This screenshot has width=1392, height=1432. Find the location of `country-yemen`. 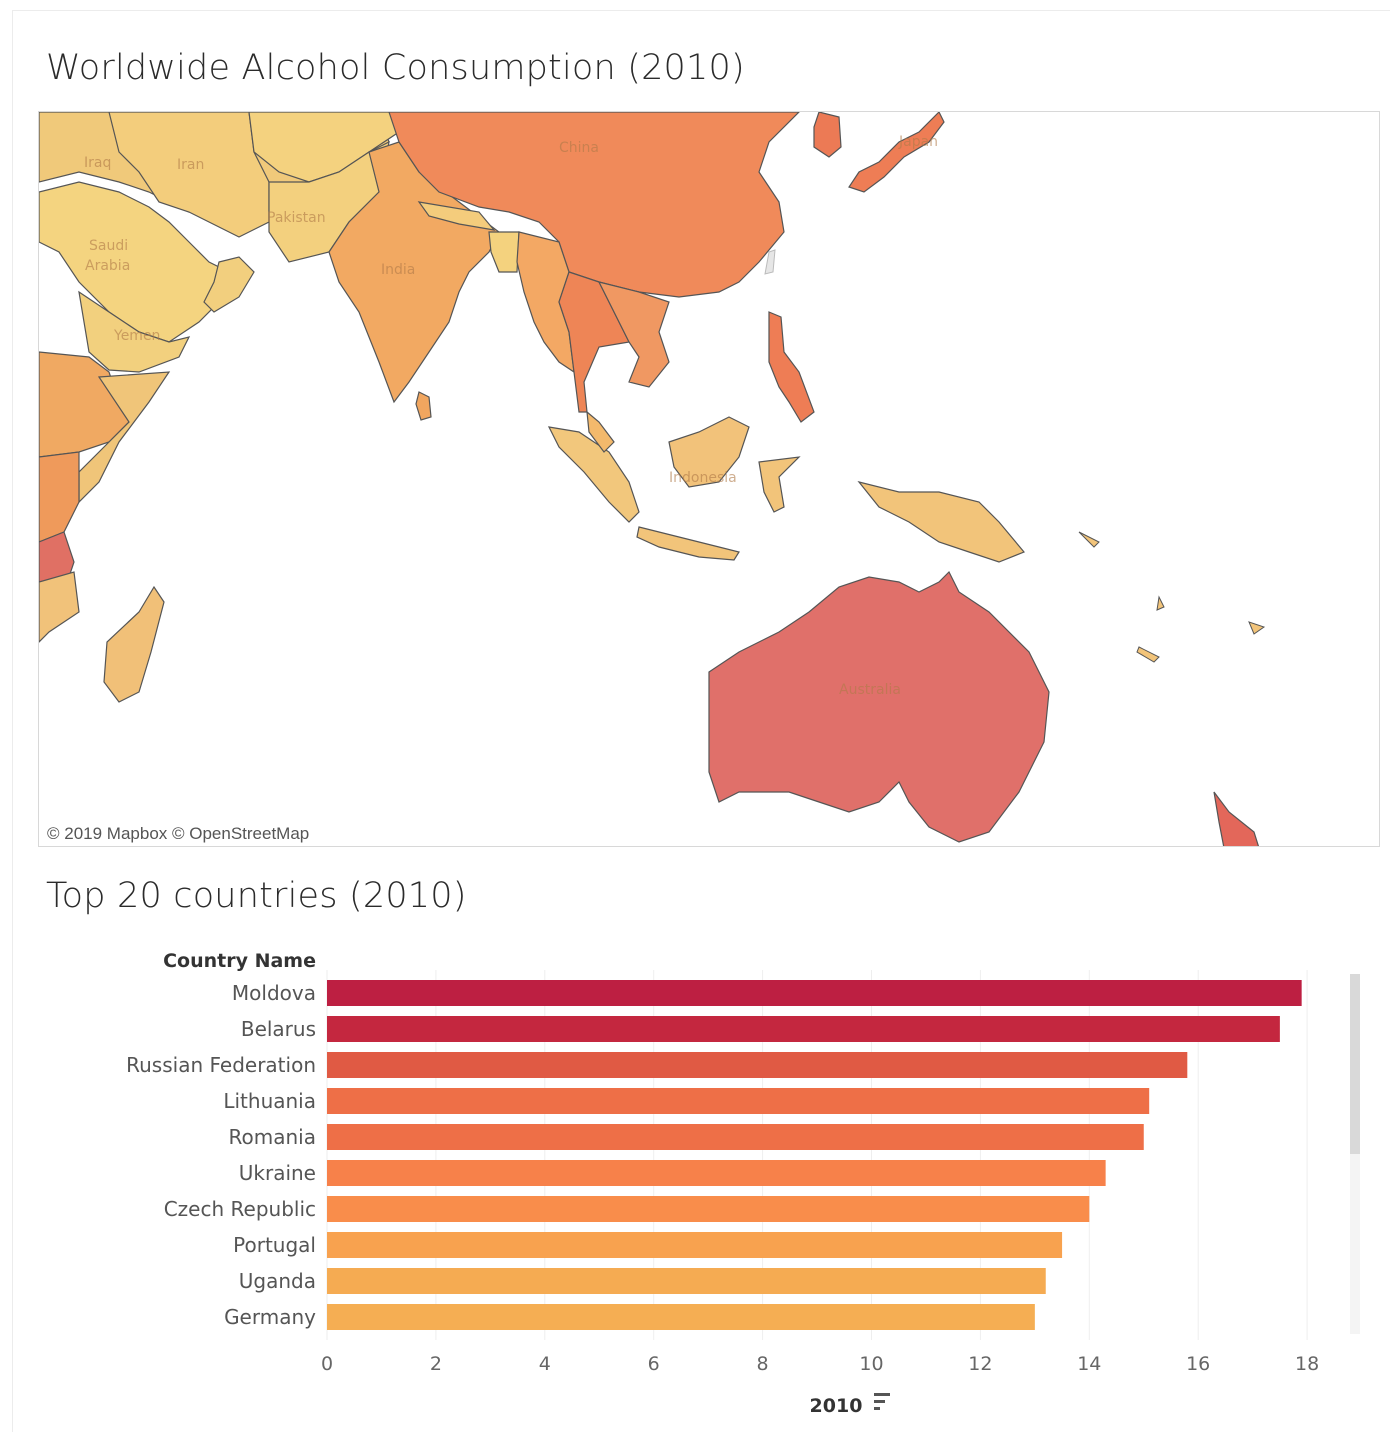

country-yemen is located at coordinates (134, 331).